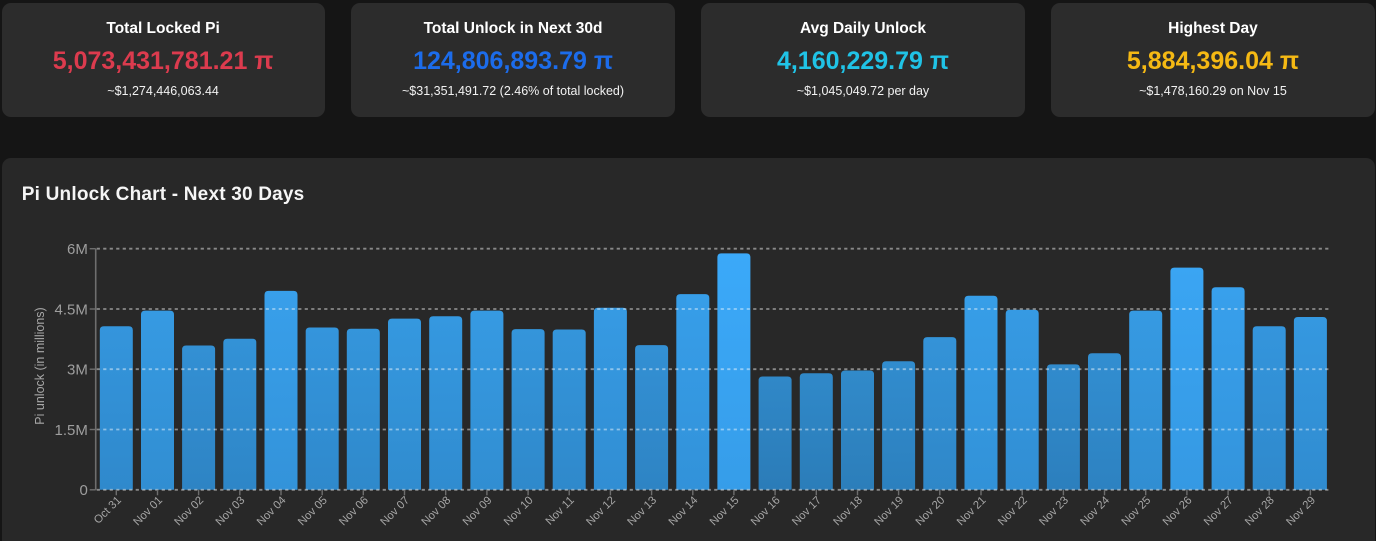  What do you see at coordinates (642, 511) in the screenshot?
I see `svg-text: Nov 13` at bounding box center [642, 511].